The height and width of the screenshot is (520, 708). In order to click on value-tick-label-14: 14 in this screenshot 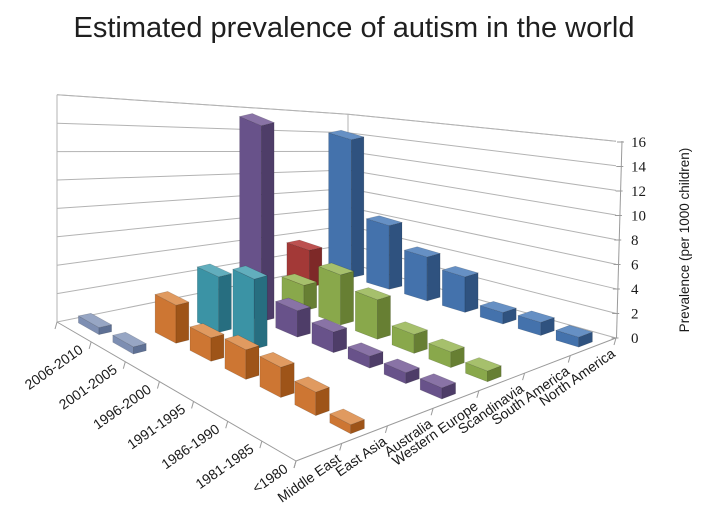, I will do `click(639, 168)`.